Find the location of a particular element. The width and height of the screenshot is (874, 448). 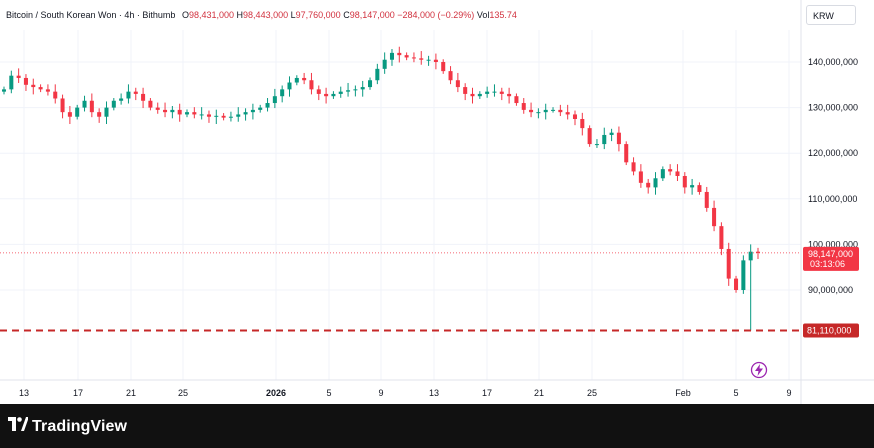

low-line-tag is located at coordinates (831, 330).